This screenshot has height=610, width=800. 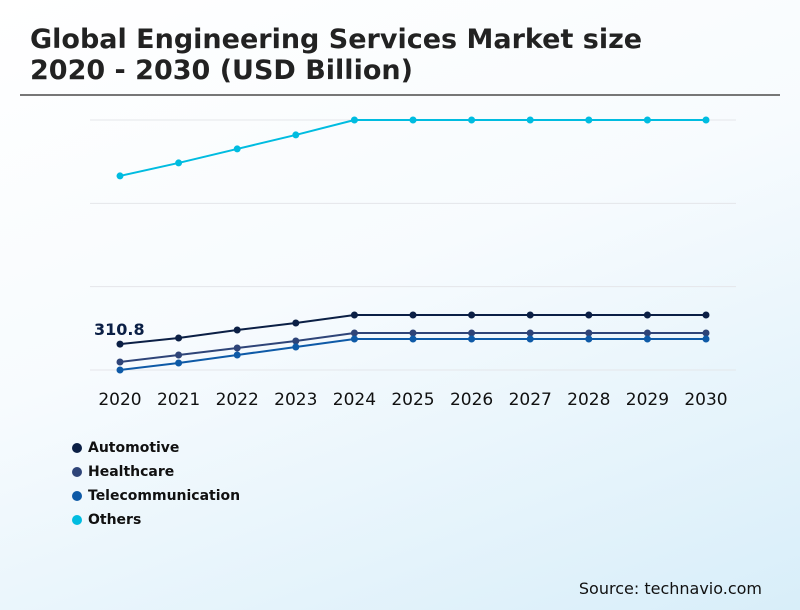 What do you see at coordinates (295, 400) in the screenshot?
I see `x-tick-label: 2023` at bounding box center [295, 400].